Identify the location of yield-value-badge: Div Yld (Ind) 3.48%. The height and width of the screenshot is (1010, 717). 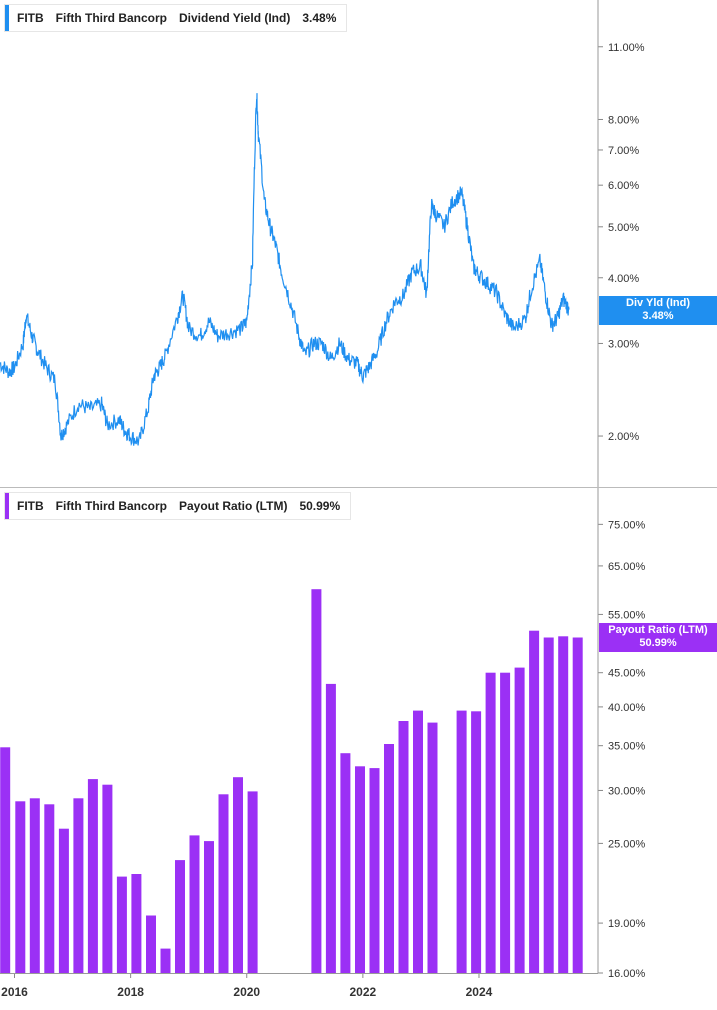
(658, 310).